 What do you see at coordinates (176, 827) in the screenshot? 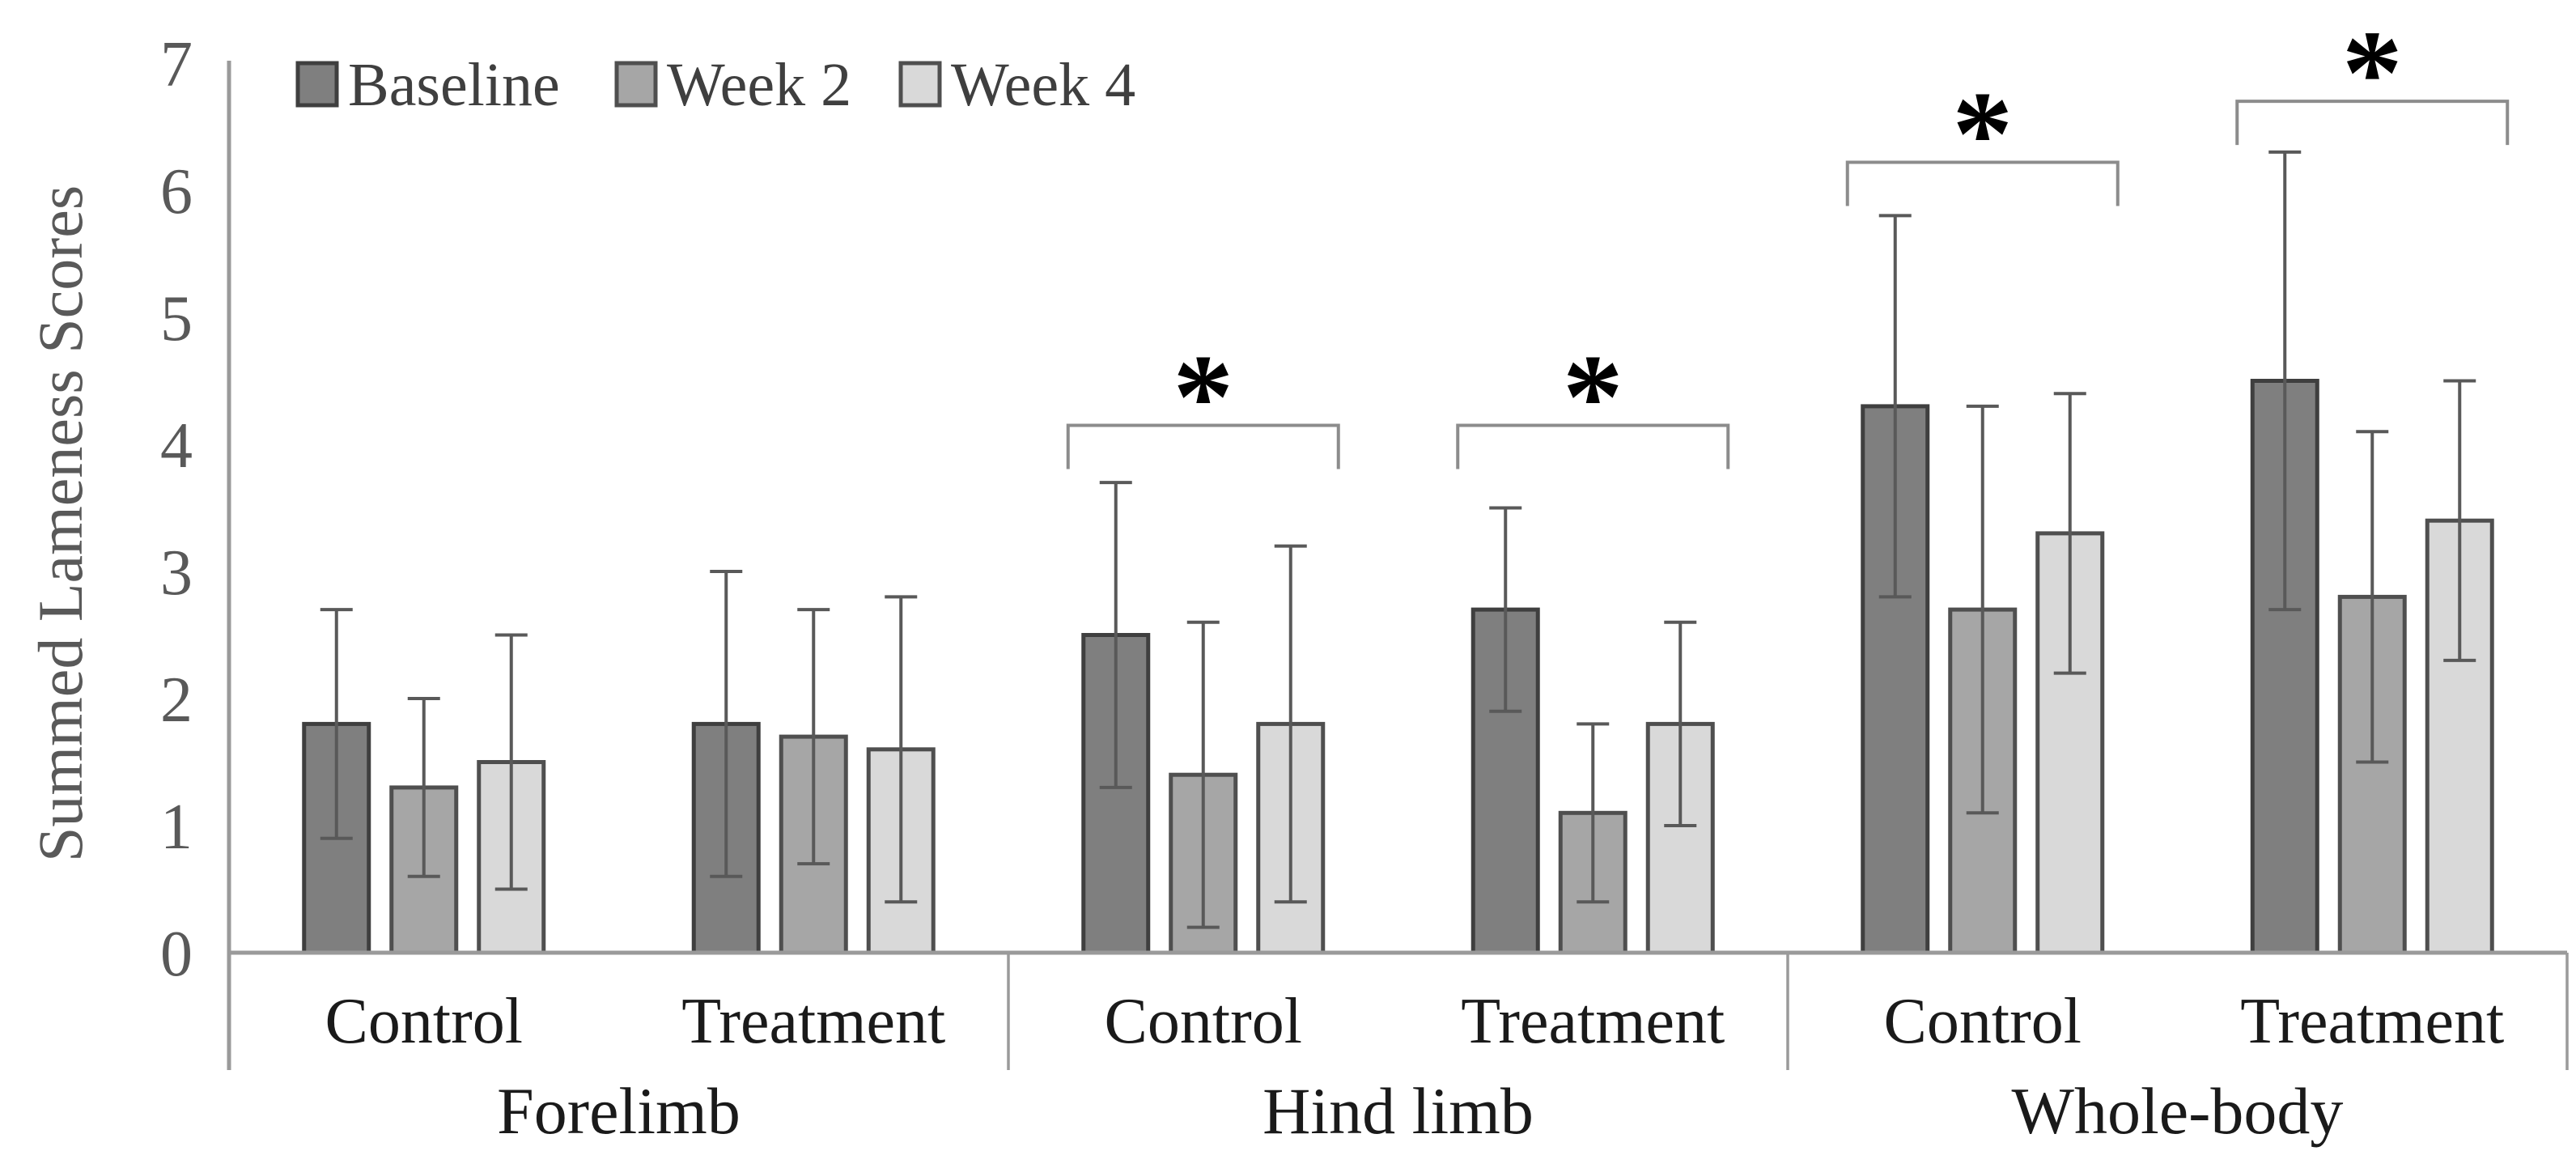
I see `y-tick-label: 1` at bounding box center [176, 827].